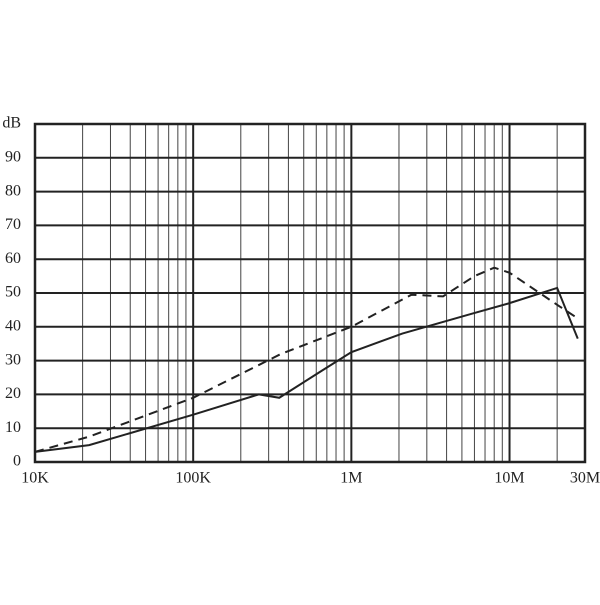 Image resolution: width=600 pixels, height=605 pixels. I want to click on y-tick-label: dB, so click(11, 123).